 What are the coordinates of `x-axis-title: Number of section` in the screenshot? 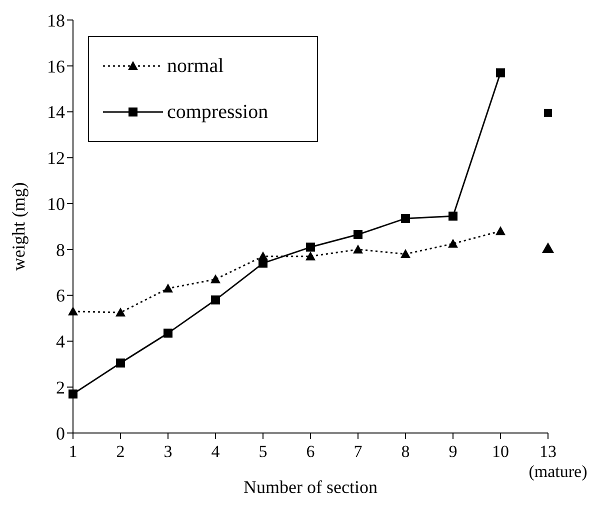 It's located at (311, 487).